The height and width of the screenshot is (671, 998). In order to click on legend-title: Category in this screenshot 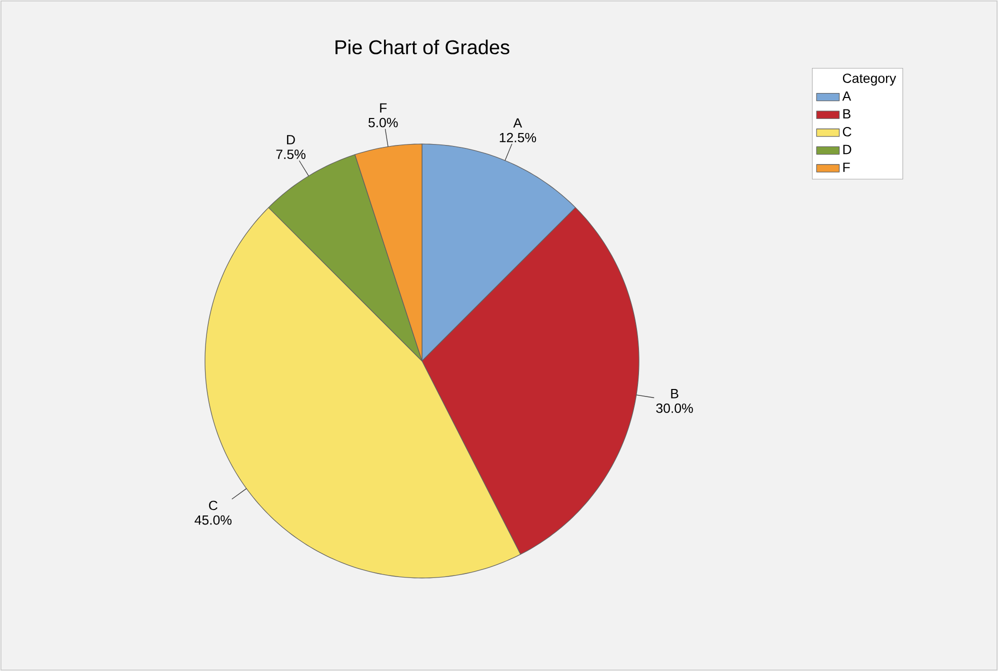, I will do `click(869, 80)`.